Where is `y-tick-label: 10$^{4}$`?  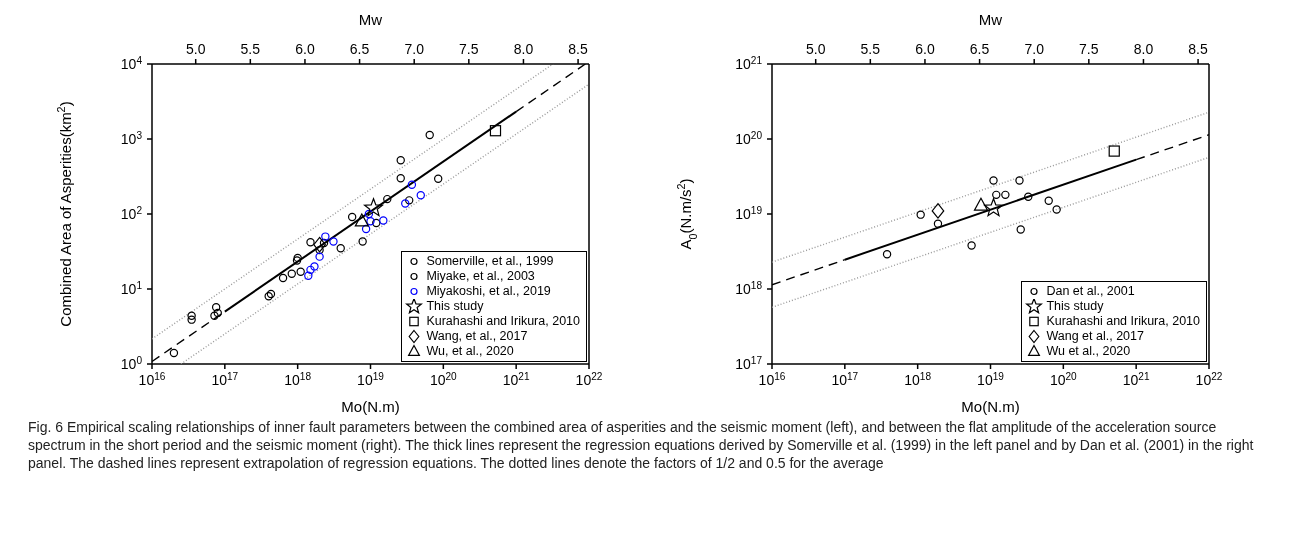
y-tick-label: 10$^{4}$ is located at coordinates (131, 63).